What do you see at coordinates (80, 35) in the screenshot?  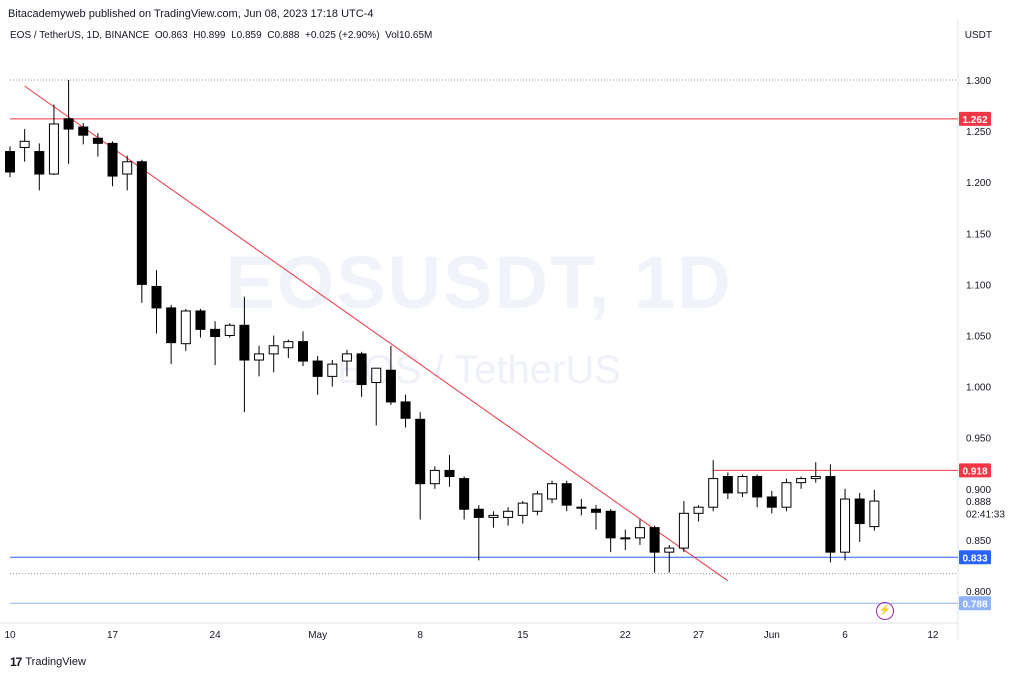 I see `symbol-name: EOS / TetherUS, 1D, BINANCE` at bounding box center [80, 35].